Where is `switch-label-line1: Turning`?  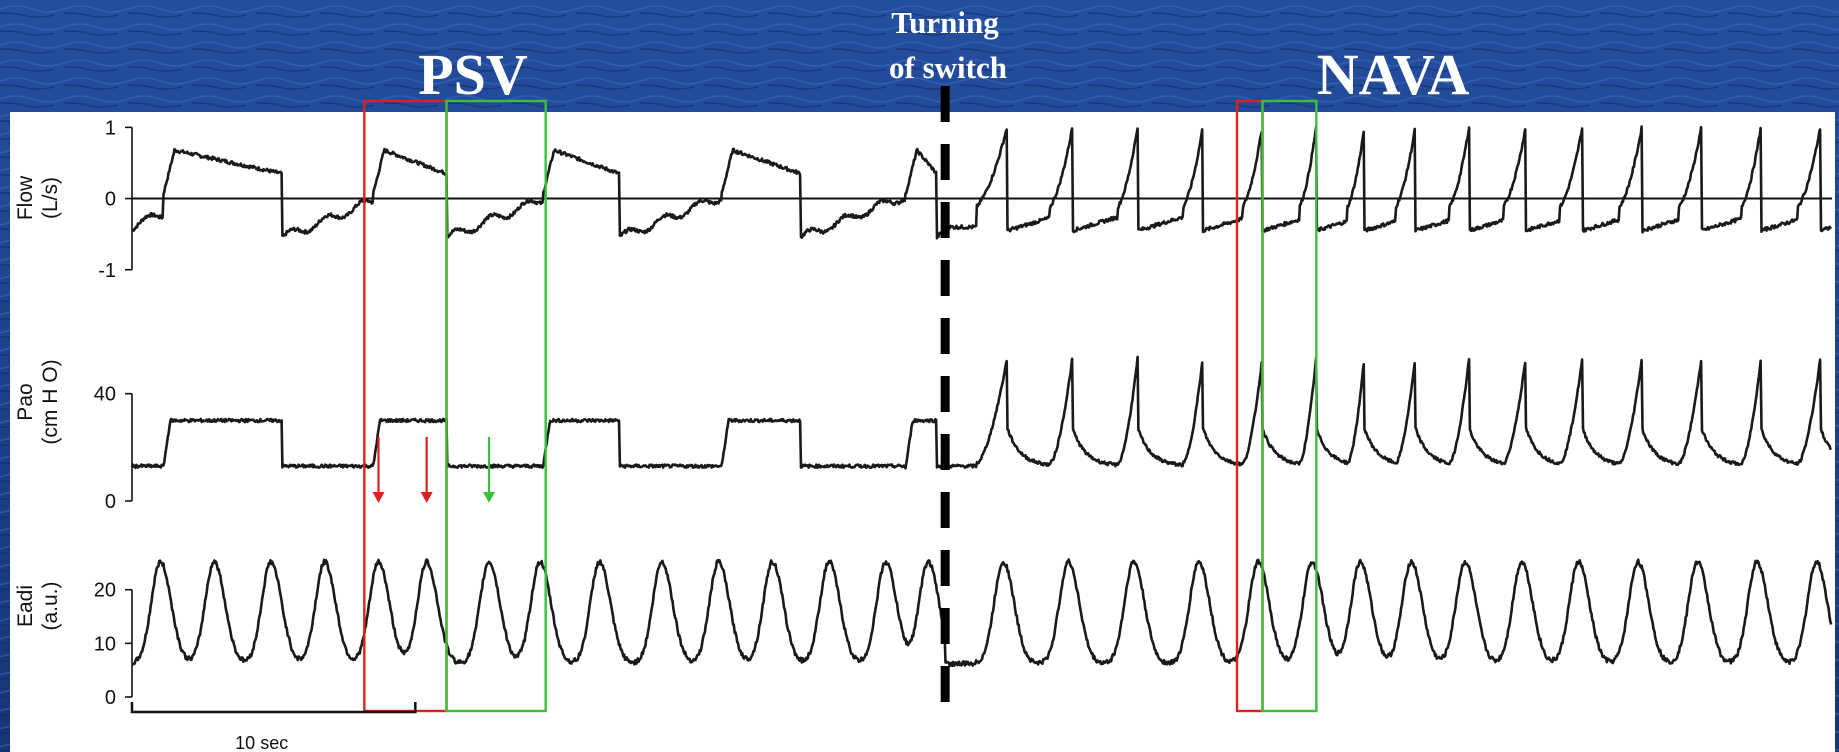
switch-label-line1: Turning is located at coordinates (945, 22).